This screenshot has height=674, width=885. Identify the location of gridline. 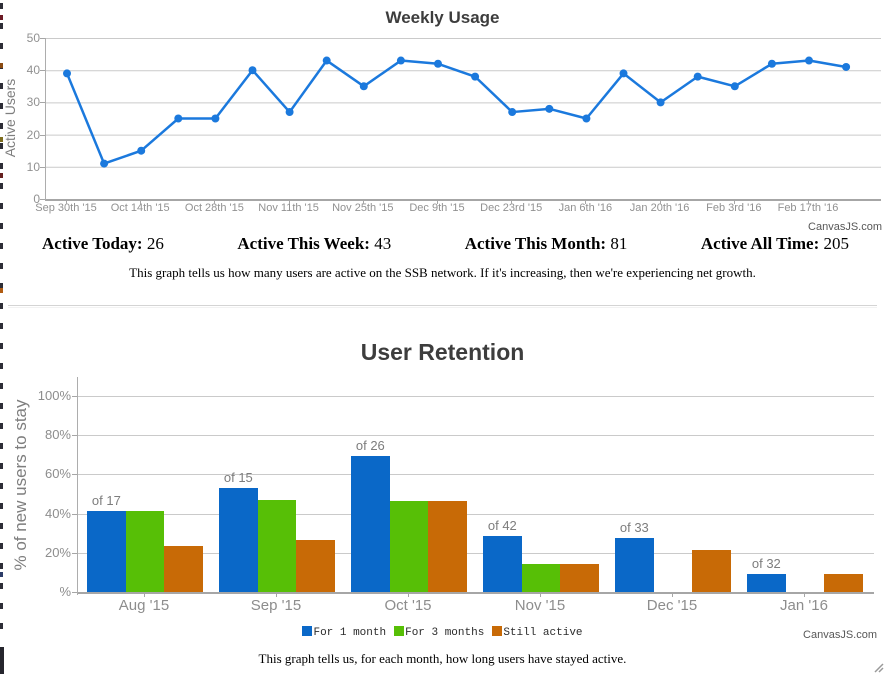
(476, 553).